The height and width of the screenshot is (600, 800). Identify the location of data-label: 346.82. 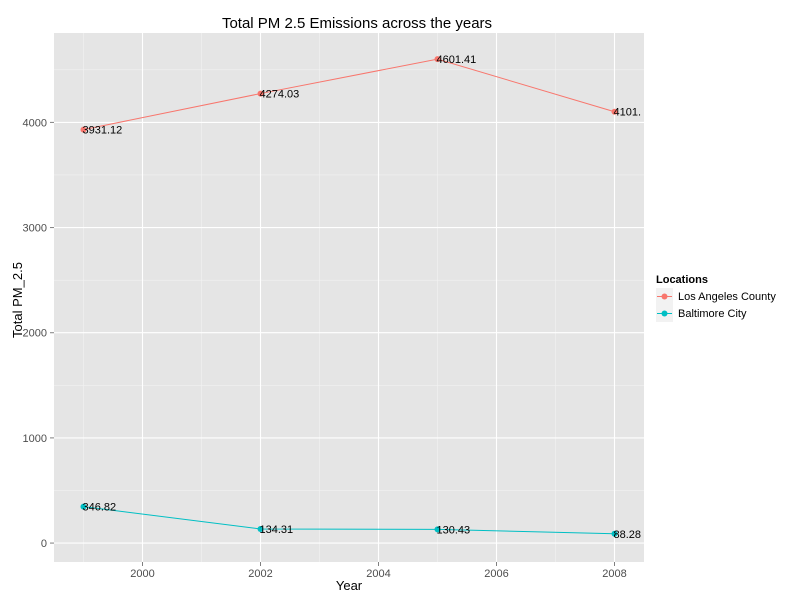
(100, 508).